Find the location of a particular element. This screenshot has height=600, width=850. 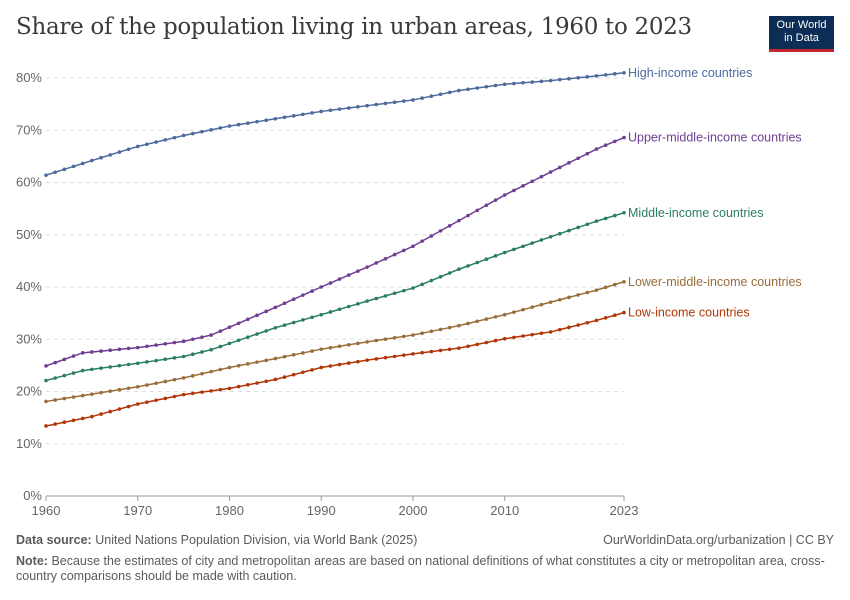

y-tick-label: 0% is located at coordinates (32, 495).